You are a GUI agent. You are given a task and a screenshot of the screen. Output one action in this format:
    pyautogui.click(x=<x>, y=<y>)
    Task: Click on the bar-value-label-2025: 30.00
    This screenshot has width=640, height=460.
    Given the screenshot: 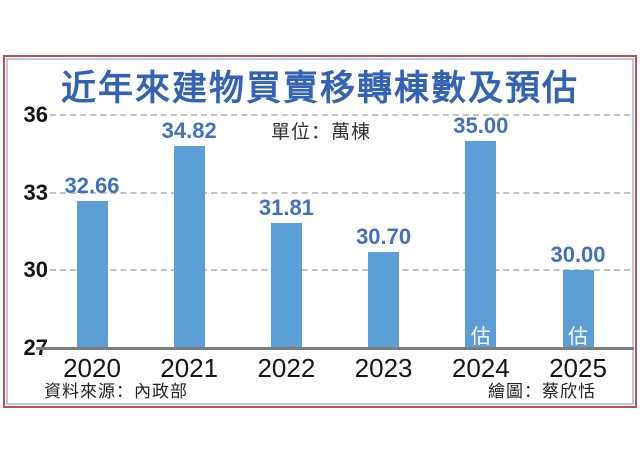 What is the action you would take?
    pyautogui.click(x=578, y=255)
    